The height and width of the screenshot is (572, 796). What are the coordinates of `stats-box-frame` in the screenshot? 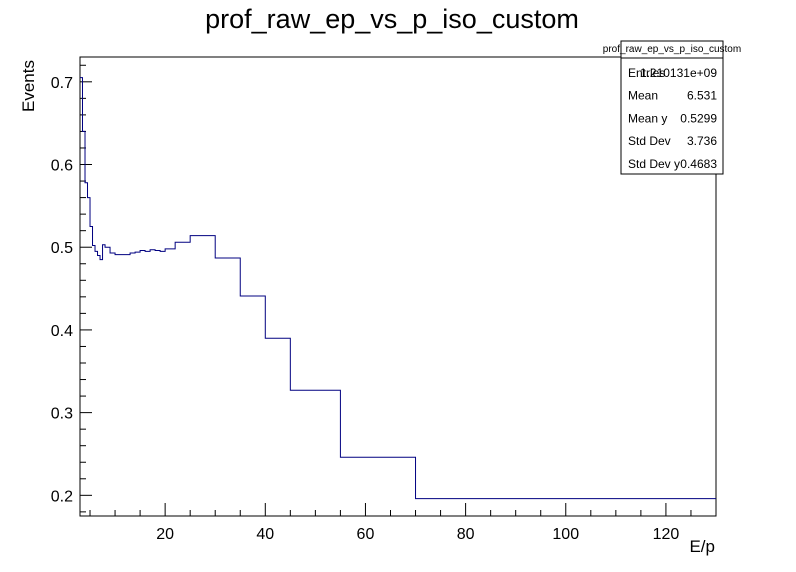 It's located at (672, 107).